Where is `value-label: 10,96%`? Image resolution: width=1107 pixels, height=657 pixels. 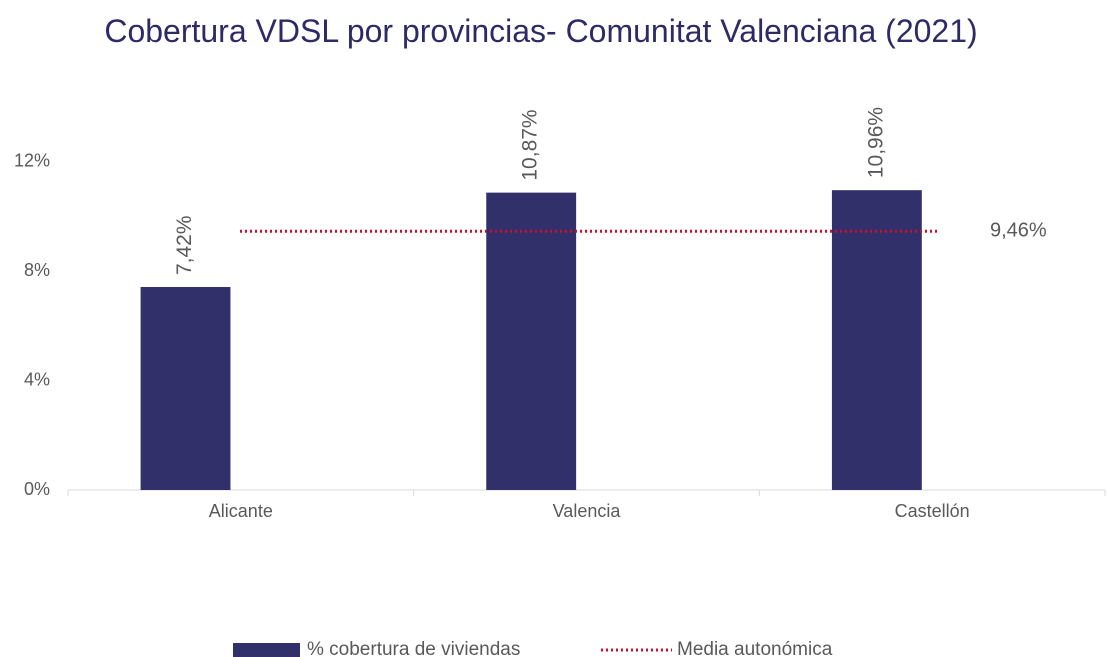 value-label: 10,96% is located at coordinates (875, 142).